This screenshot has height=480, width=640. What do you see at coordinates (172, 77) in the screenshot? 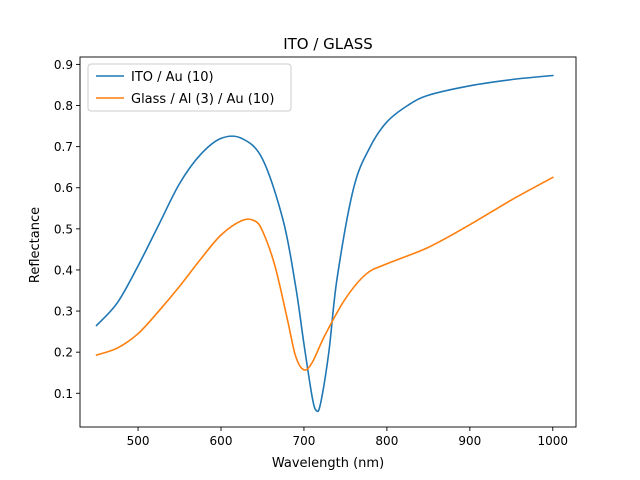
I see `legend-label-1: ITO / Au (10)` at bounding box center [172, 77].